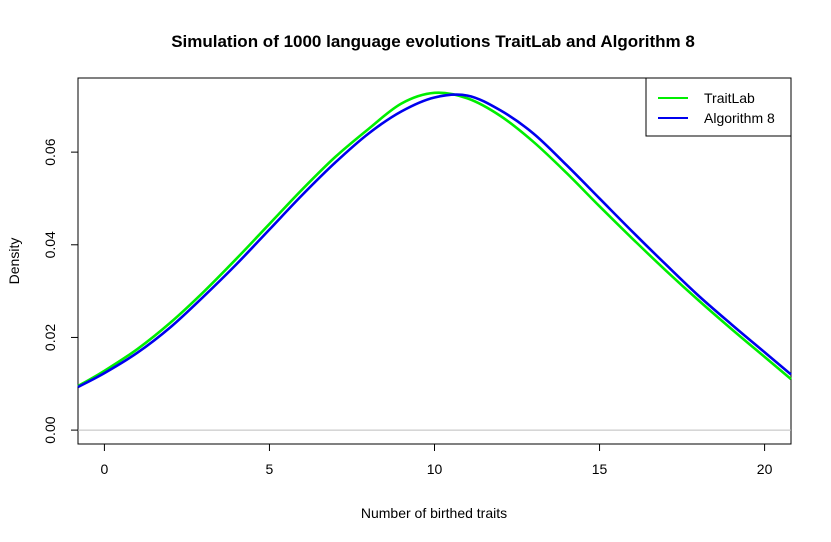  What do you see at coordinates (437, 460) in the screenshot?
I see `x-axis: 0 5 10 15 20` at bounding box center [437, 460].